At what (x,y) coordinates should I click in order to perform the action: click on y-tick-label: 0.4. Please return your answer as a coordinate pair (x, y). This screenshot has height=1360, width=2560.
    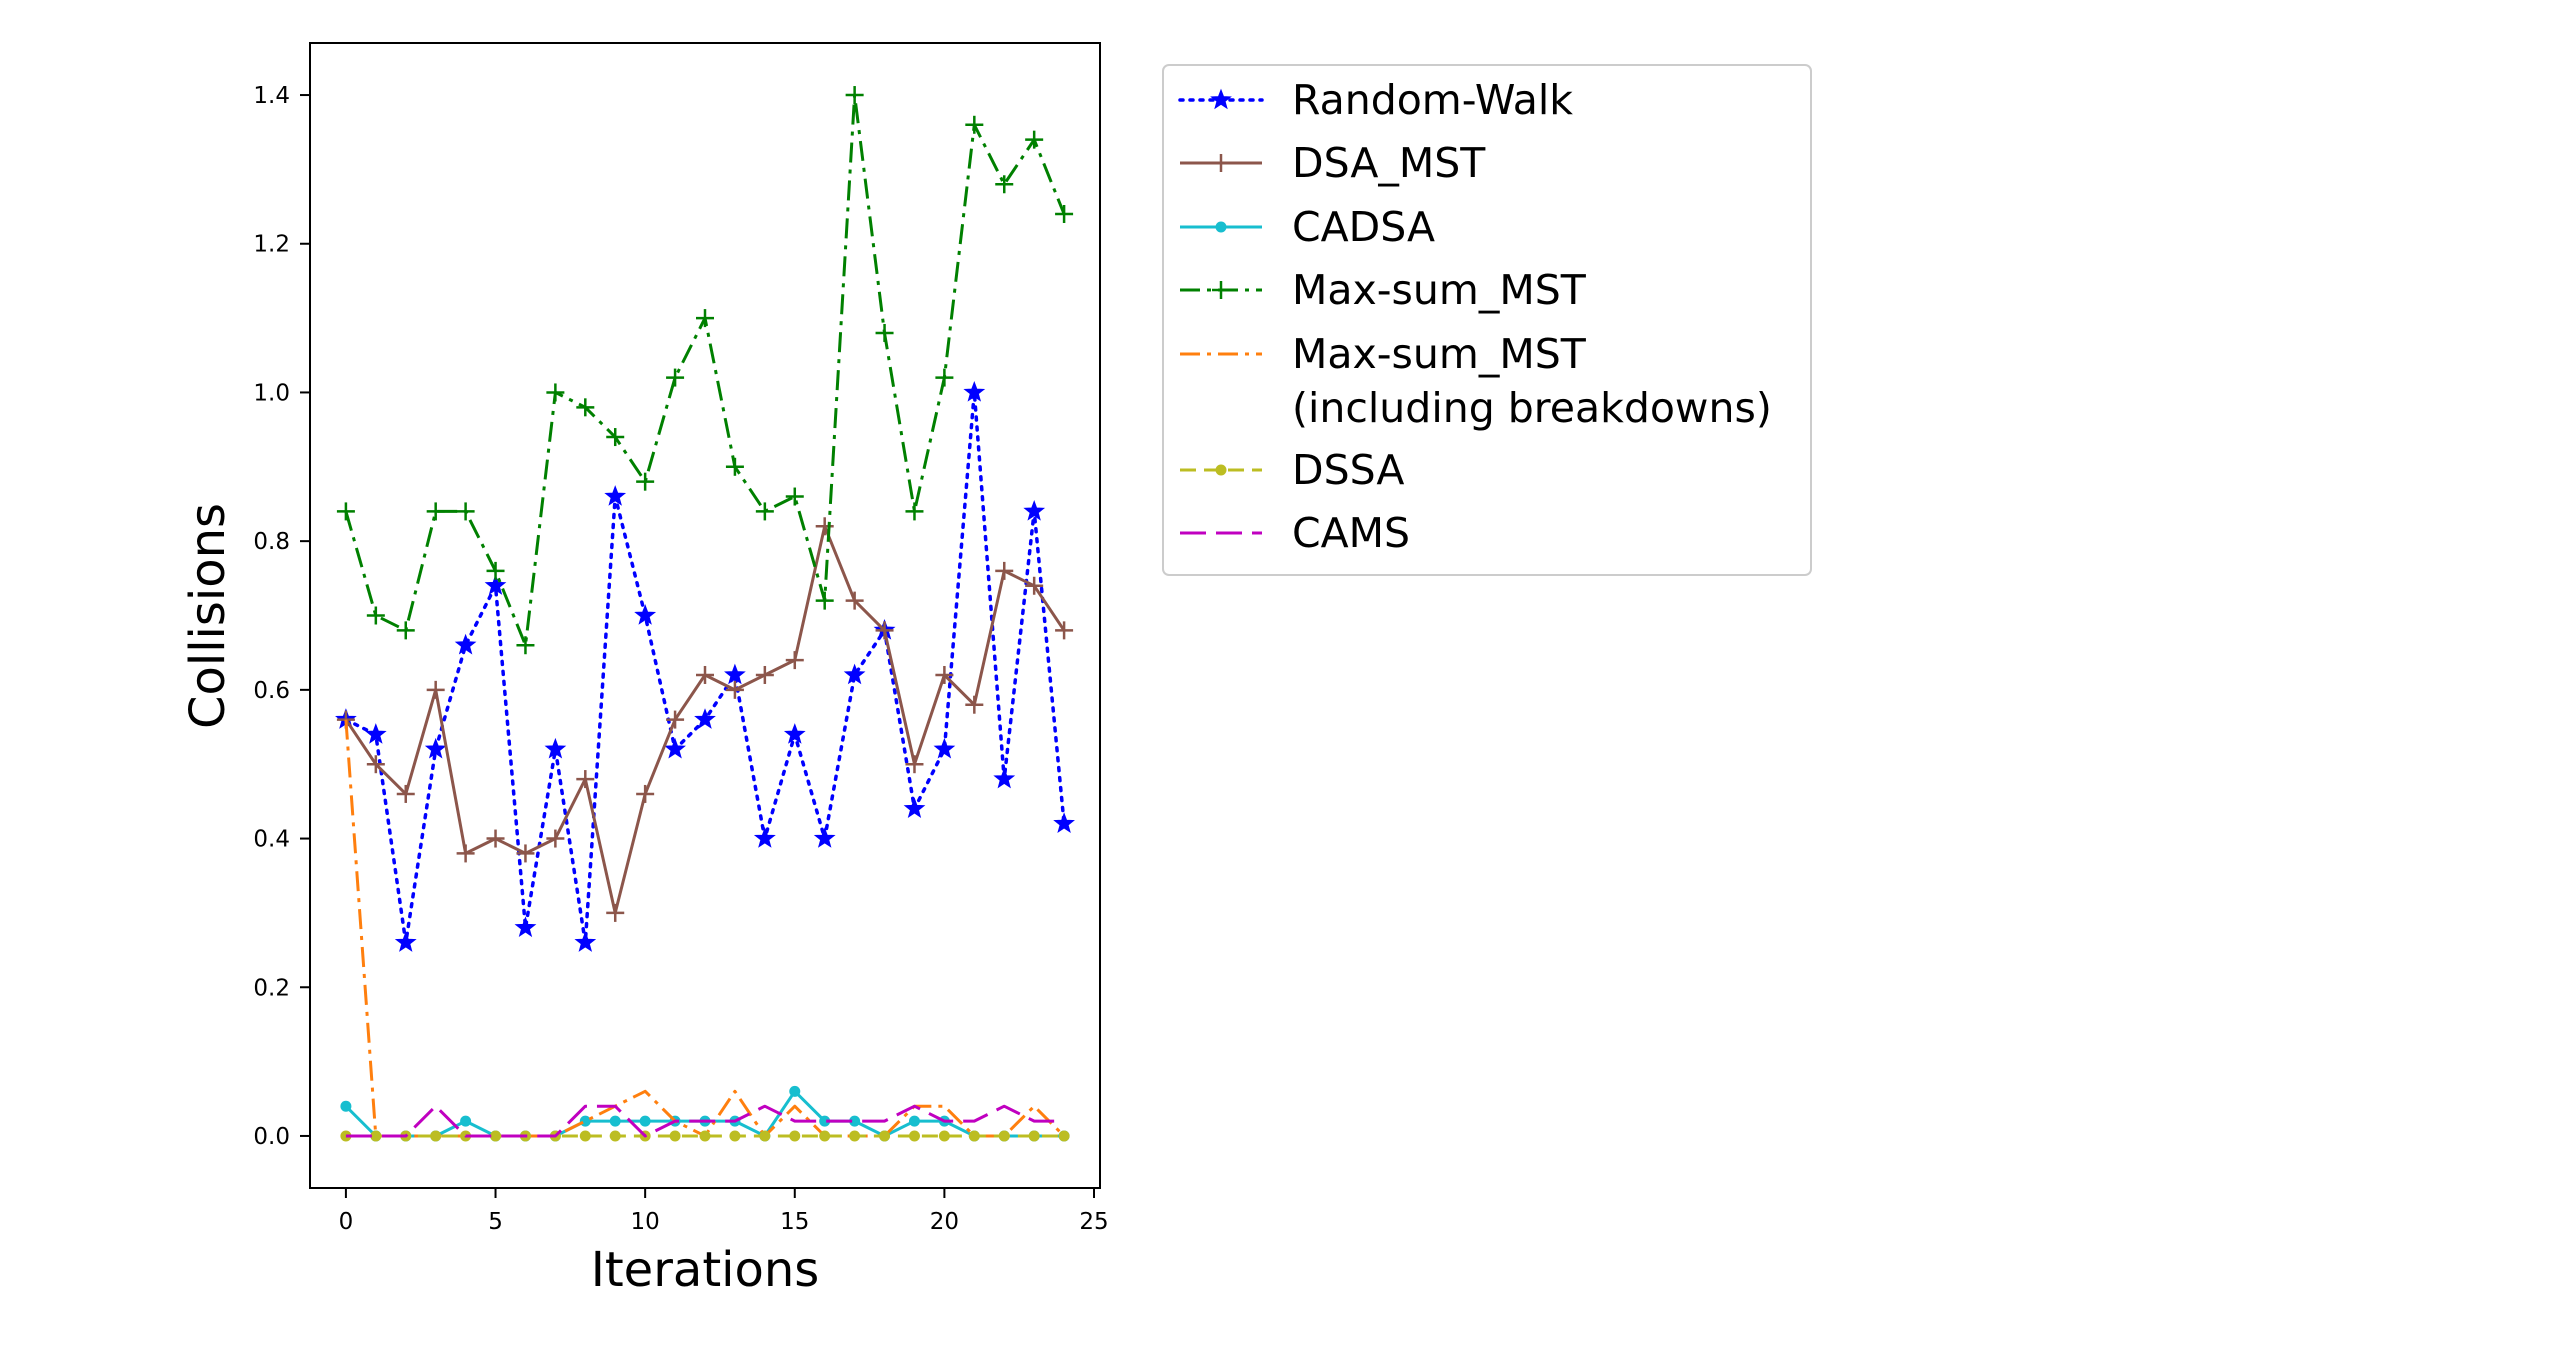
    Looking at the image, I should click on (271, 840).